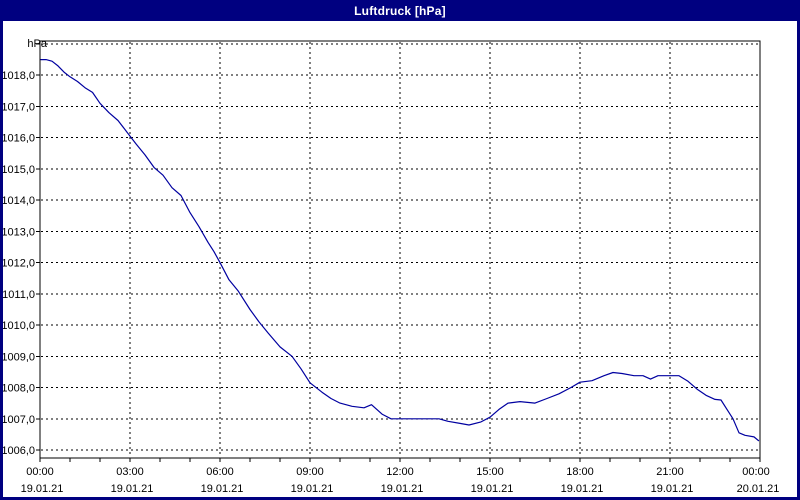 Image resolution: width=800 pixels, height=500 pixels. What do you see at coordinates (18, 107) in the screenshot?
I see `y-tick-label: 1017,0` at bounding box center [18, 107].